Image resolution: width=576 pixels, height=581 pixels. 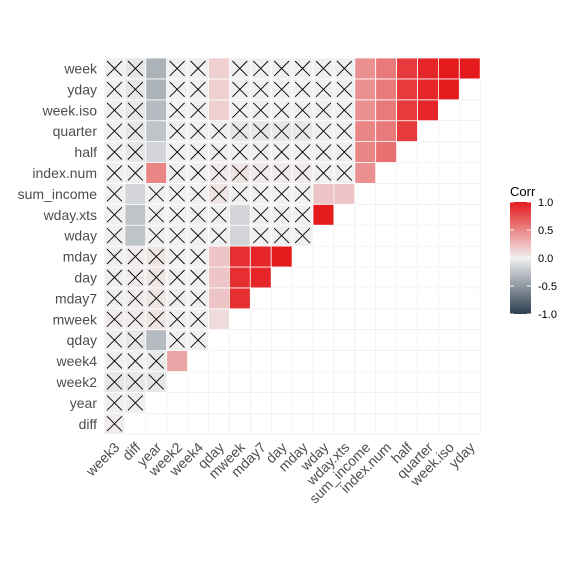 I want to click on y-tick-label: sum_income, so click(x=58, y=194).